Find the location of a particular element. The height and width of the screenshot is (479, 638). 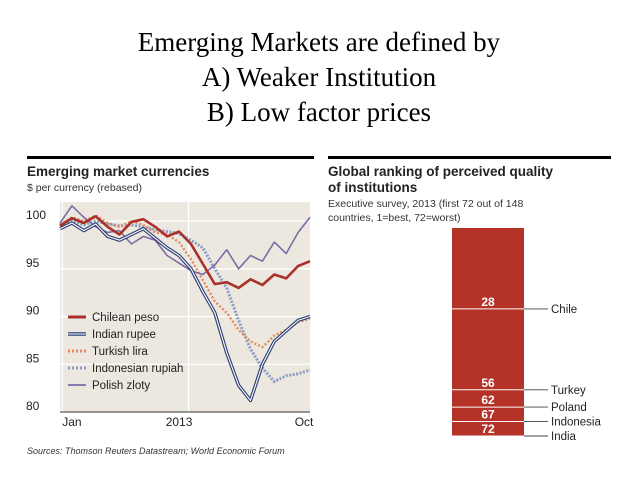

country-label: India is located at coordinates (564, 437).